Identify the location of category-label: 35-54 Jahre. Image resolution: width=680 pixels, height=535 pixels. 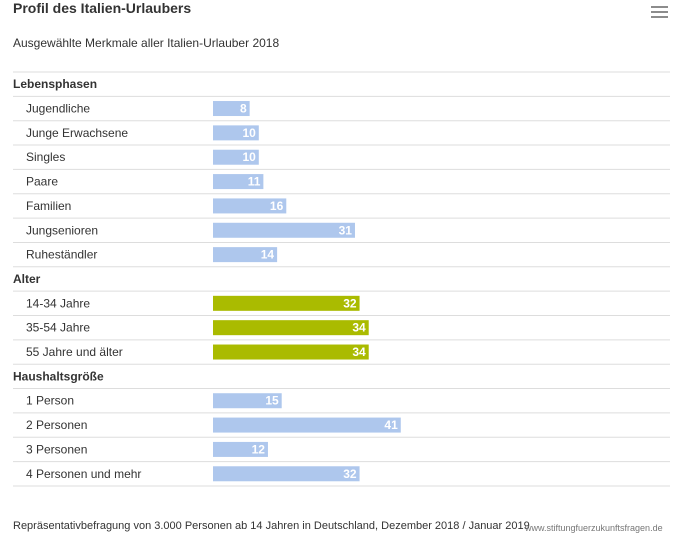
(58, 328).